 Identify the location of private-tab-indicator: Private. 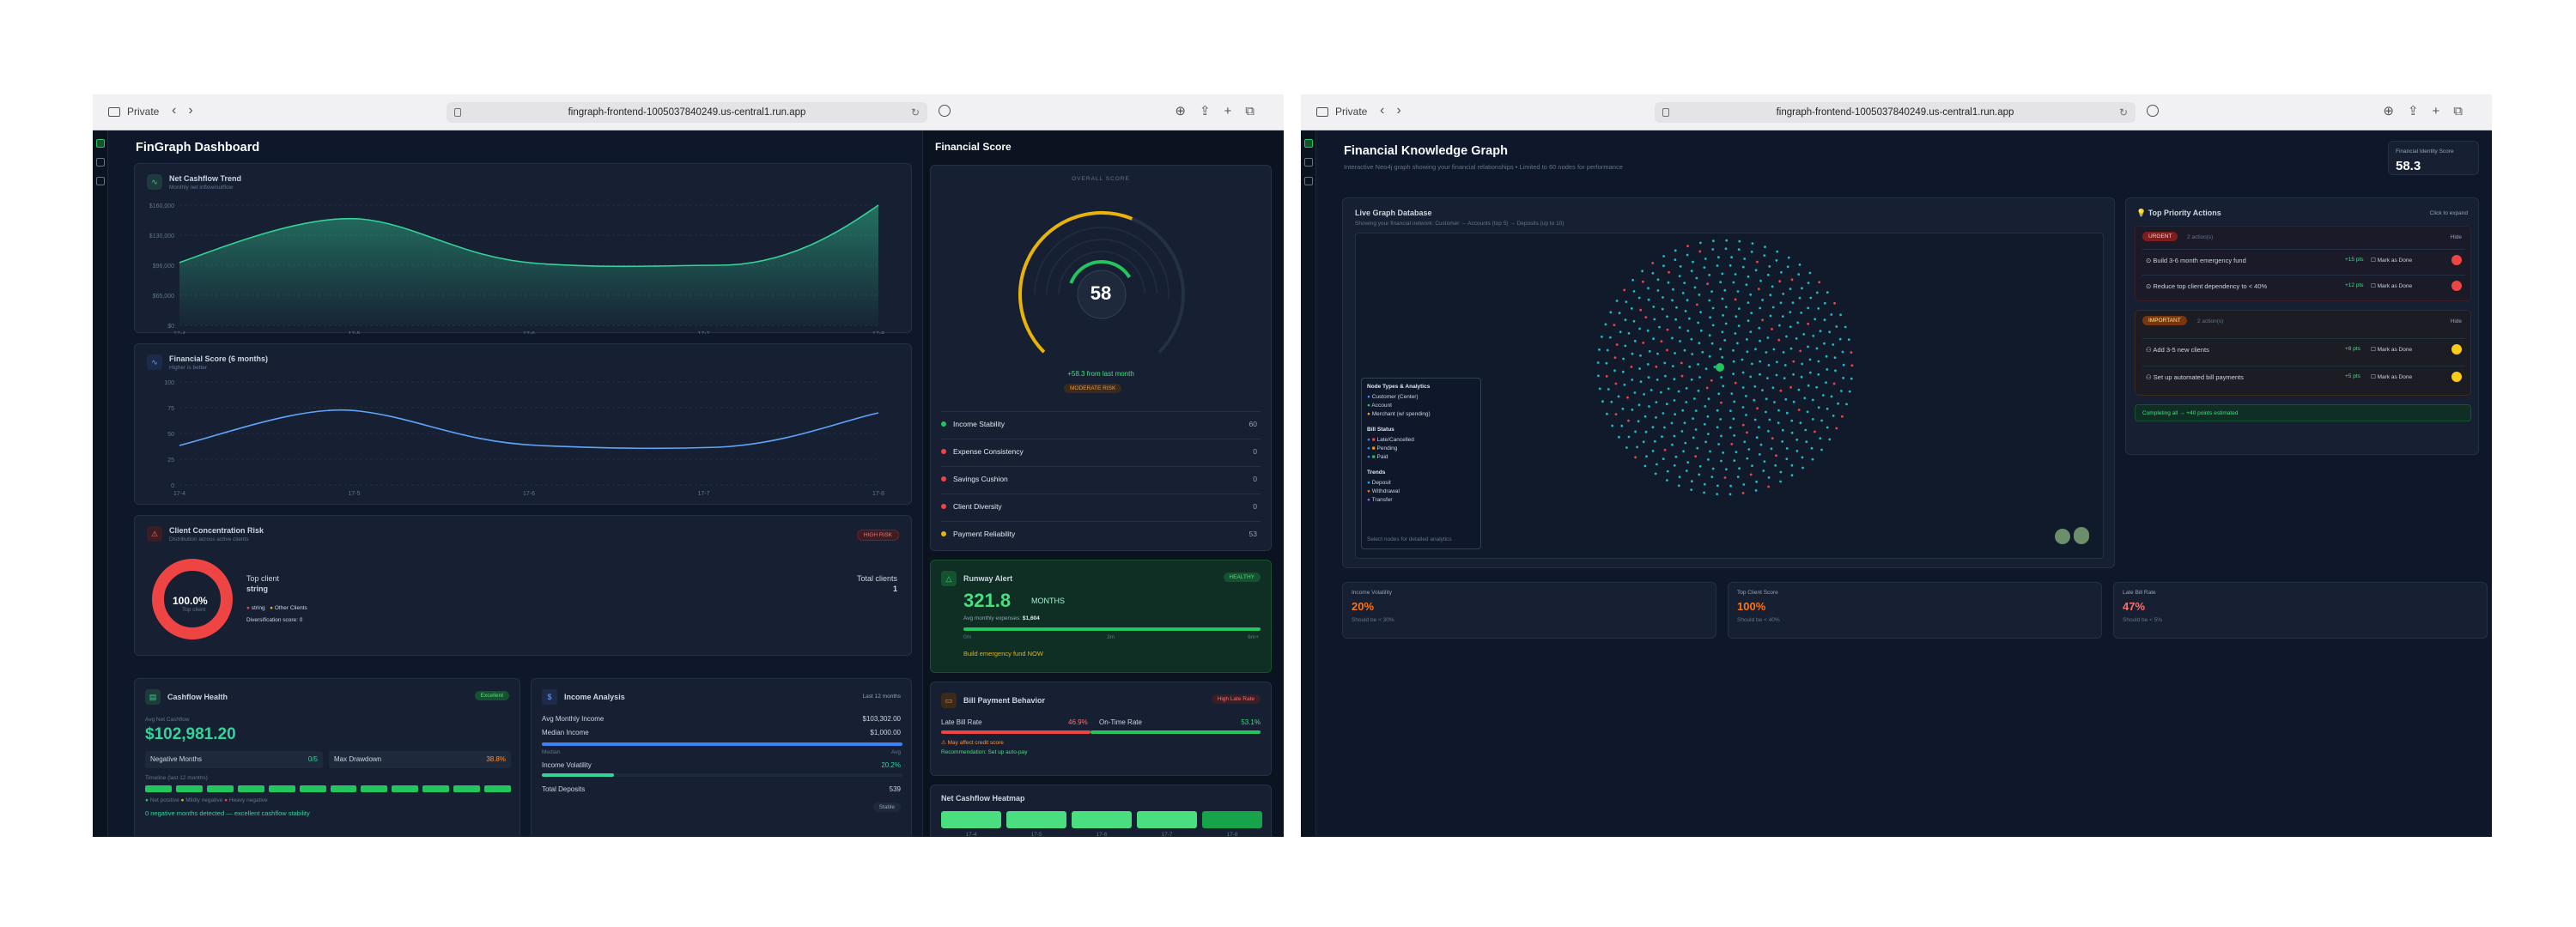
(1341, 112).